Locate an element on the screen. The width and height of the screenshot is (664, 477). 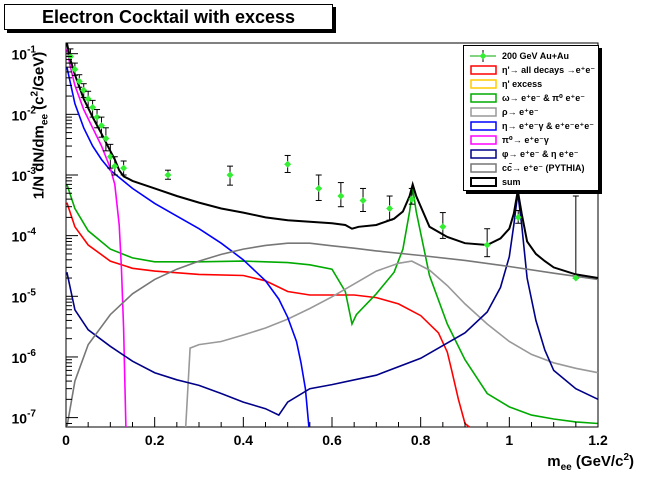
legend-label: η'→ all decays →e⁺e⁻ is located at coordinates (549, 70).